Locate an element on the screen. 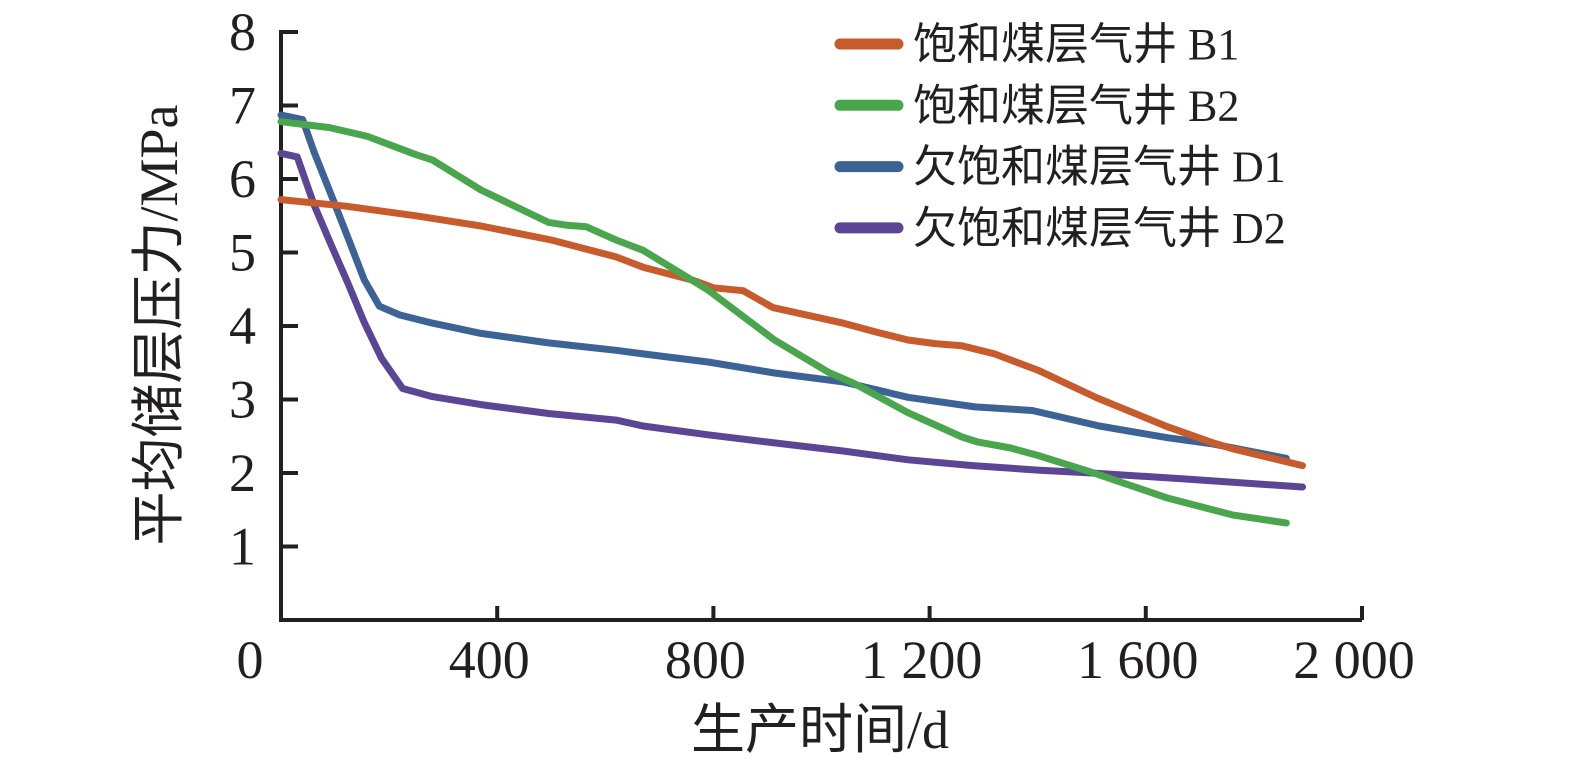 This screenshot has height=767, width=1575. y-axis-title: 平均储层压力/MPa is located at coordinates (159, 324).